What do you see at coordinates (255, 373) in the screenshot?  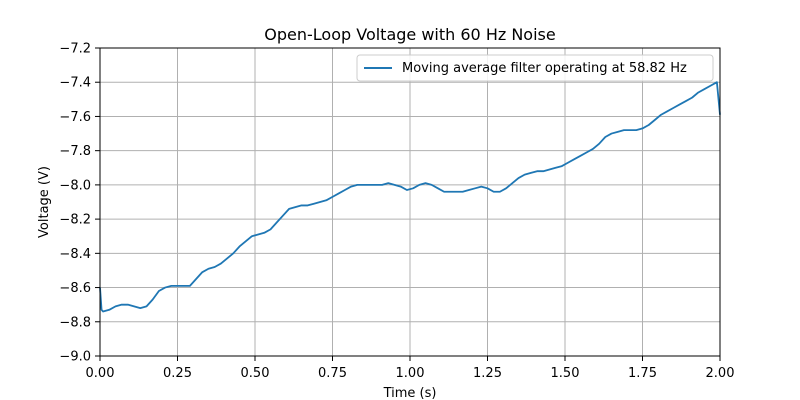 I see `x-tick-label: 0.50` at bounding box center [255, 373].